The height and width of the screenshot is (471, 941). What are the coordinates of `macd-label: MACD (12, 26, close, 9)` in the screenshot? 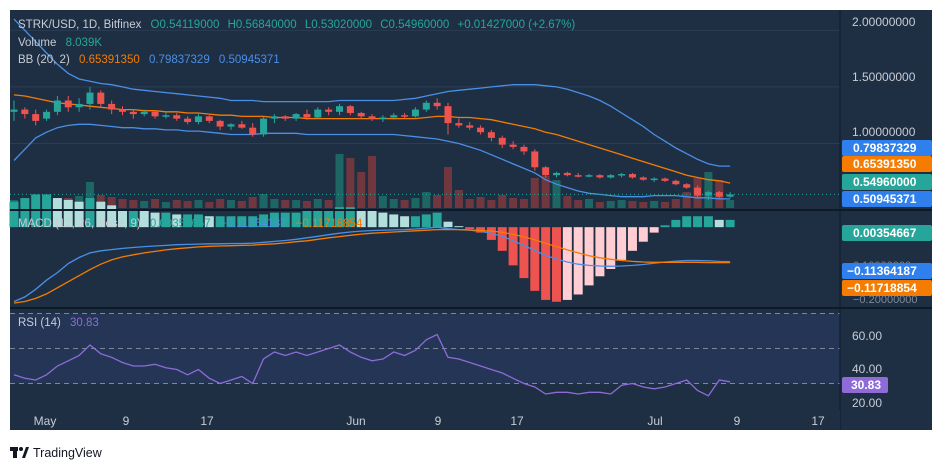 It's located at (79, 224).